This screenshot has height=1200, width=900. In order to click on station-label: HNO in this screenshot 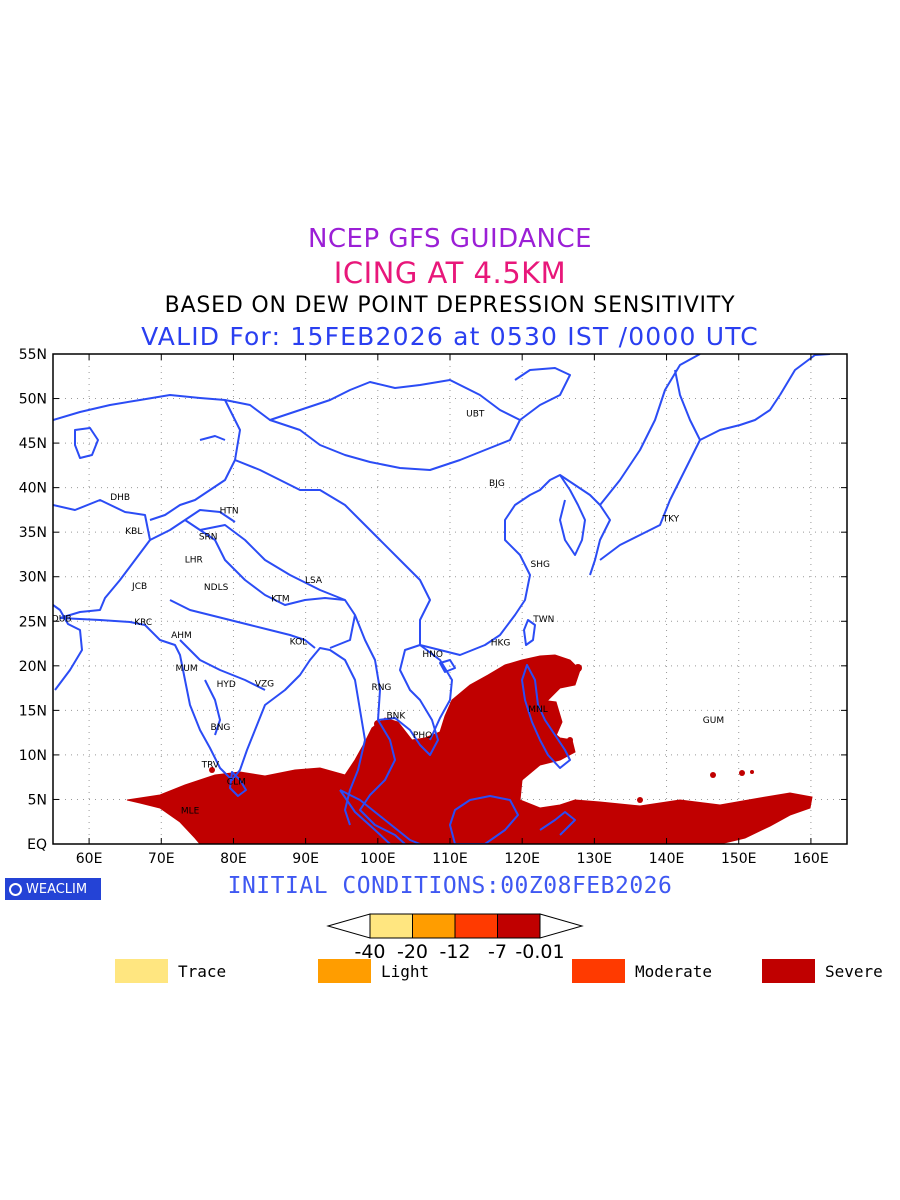, I will do `click(432, 655)`.